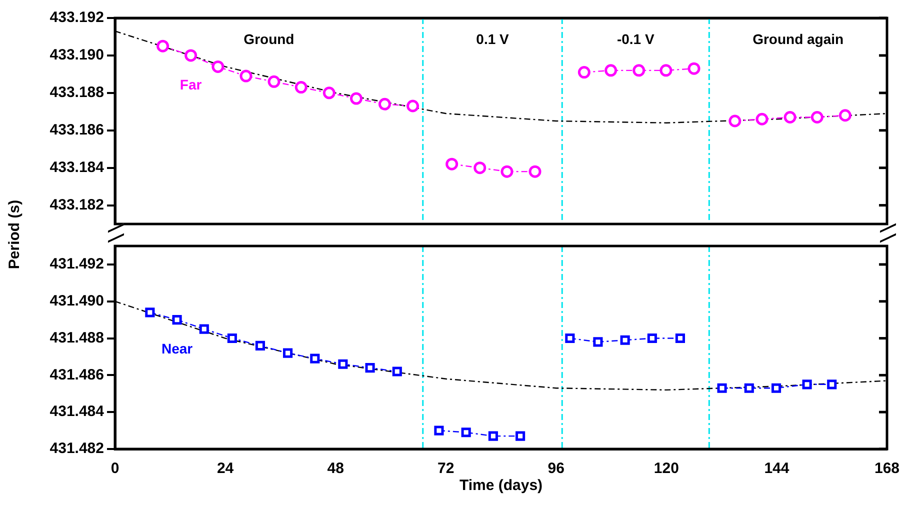 The width and height of the screenshot is (904, 507). What do you see at coordinates (115, 469) in the screenshot?
I see `x-tick-label: 0` at bounding box center [115, 469].